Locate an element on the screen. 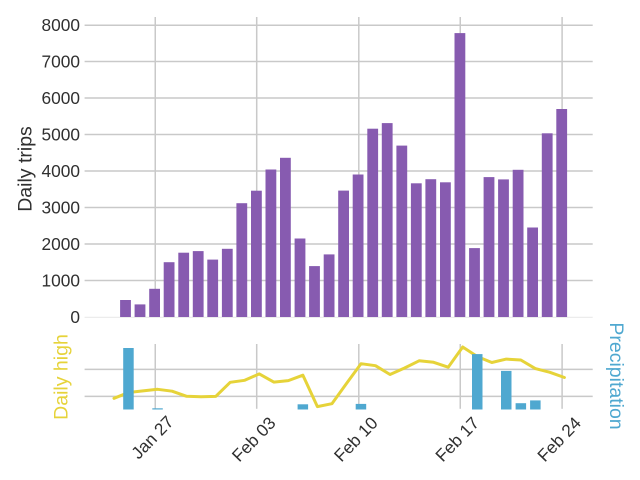 This screenshot has width=640, height=480. svg-text: 6000 is located at coordinates (61, 98).